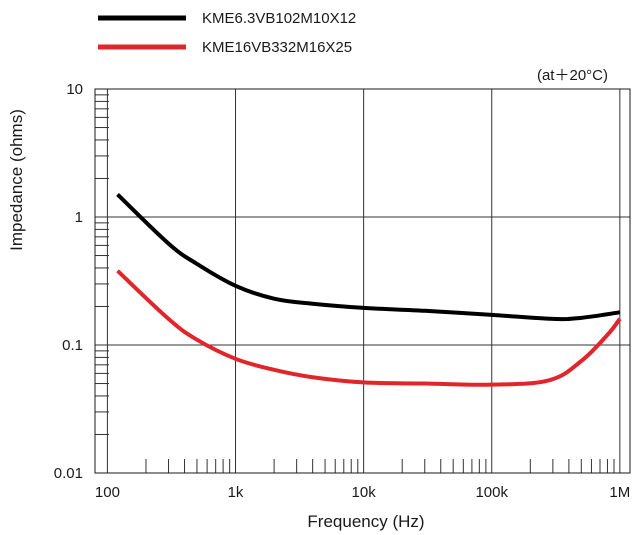  What do you see at coordinates (68, 473) in the screenshot?
I see `y-tick-label-3: 0.01` at bounding box center [68, 473].